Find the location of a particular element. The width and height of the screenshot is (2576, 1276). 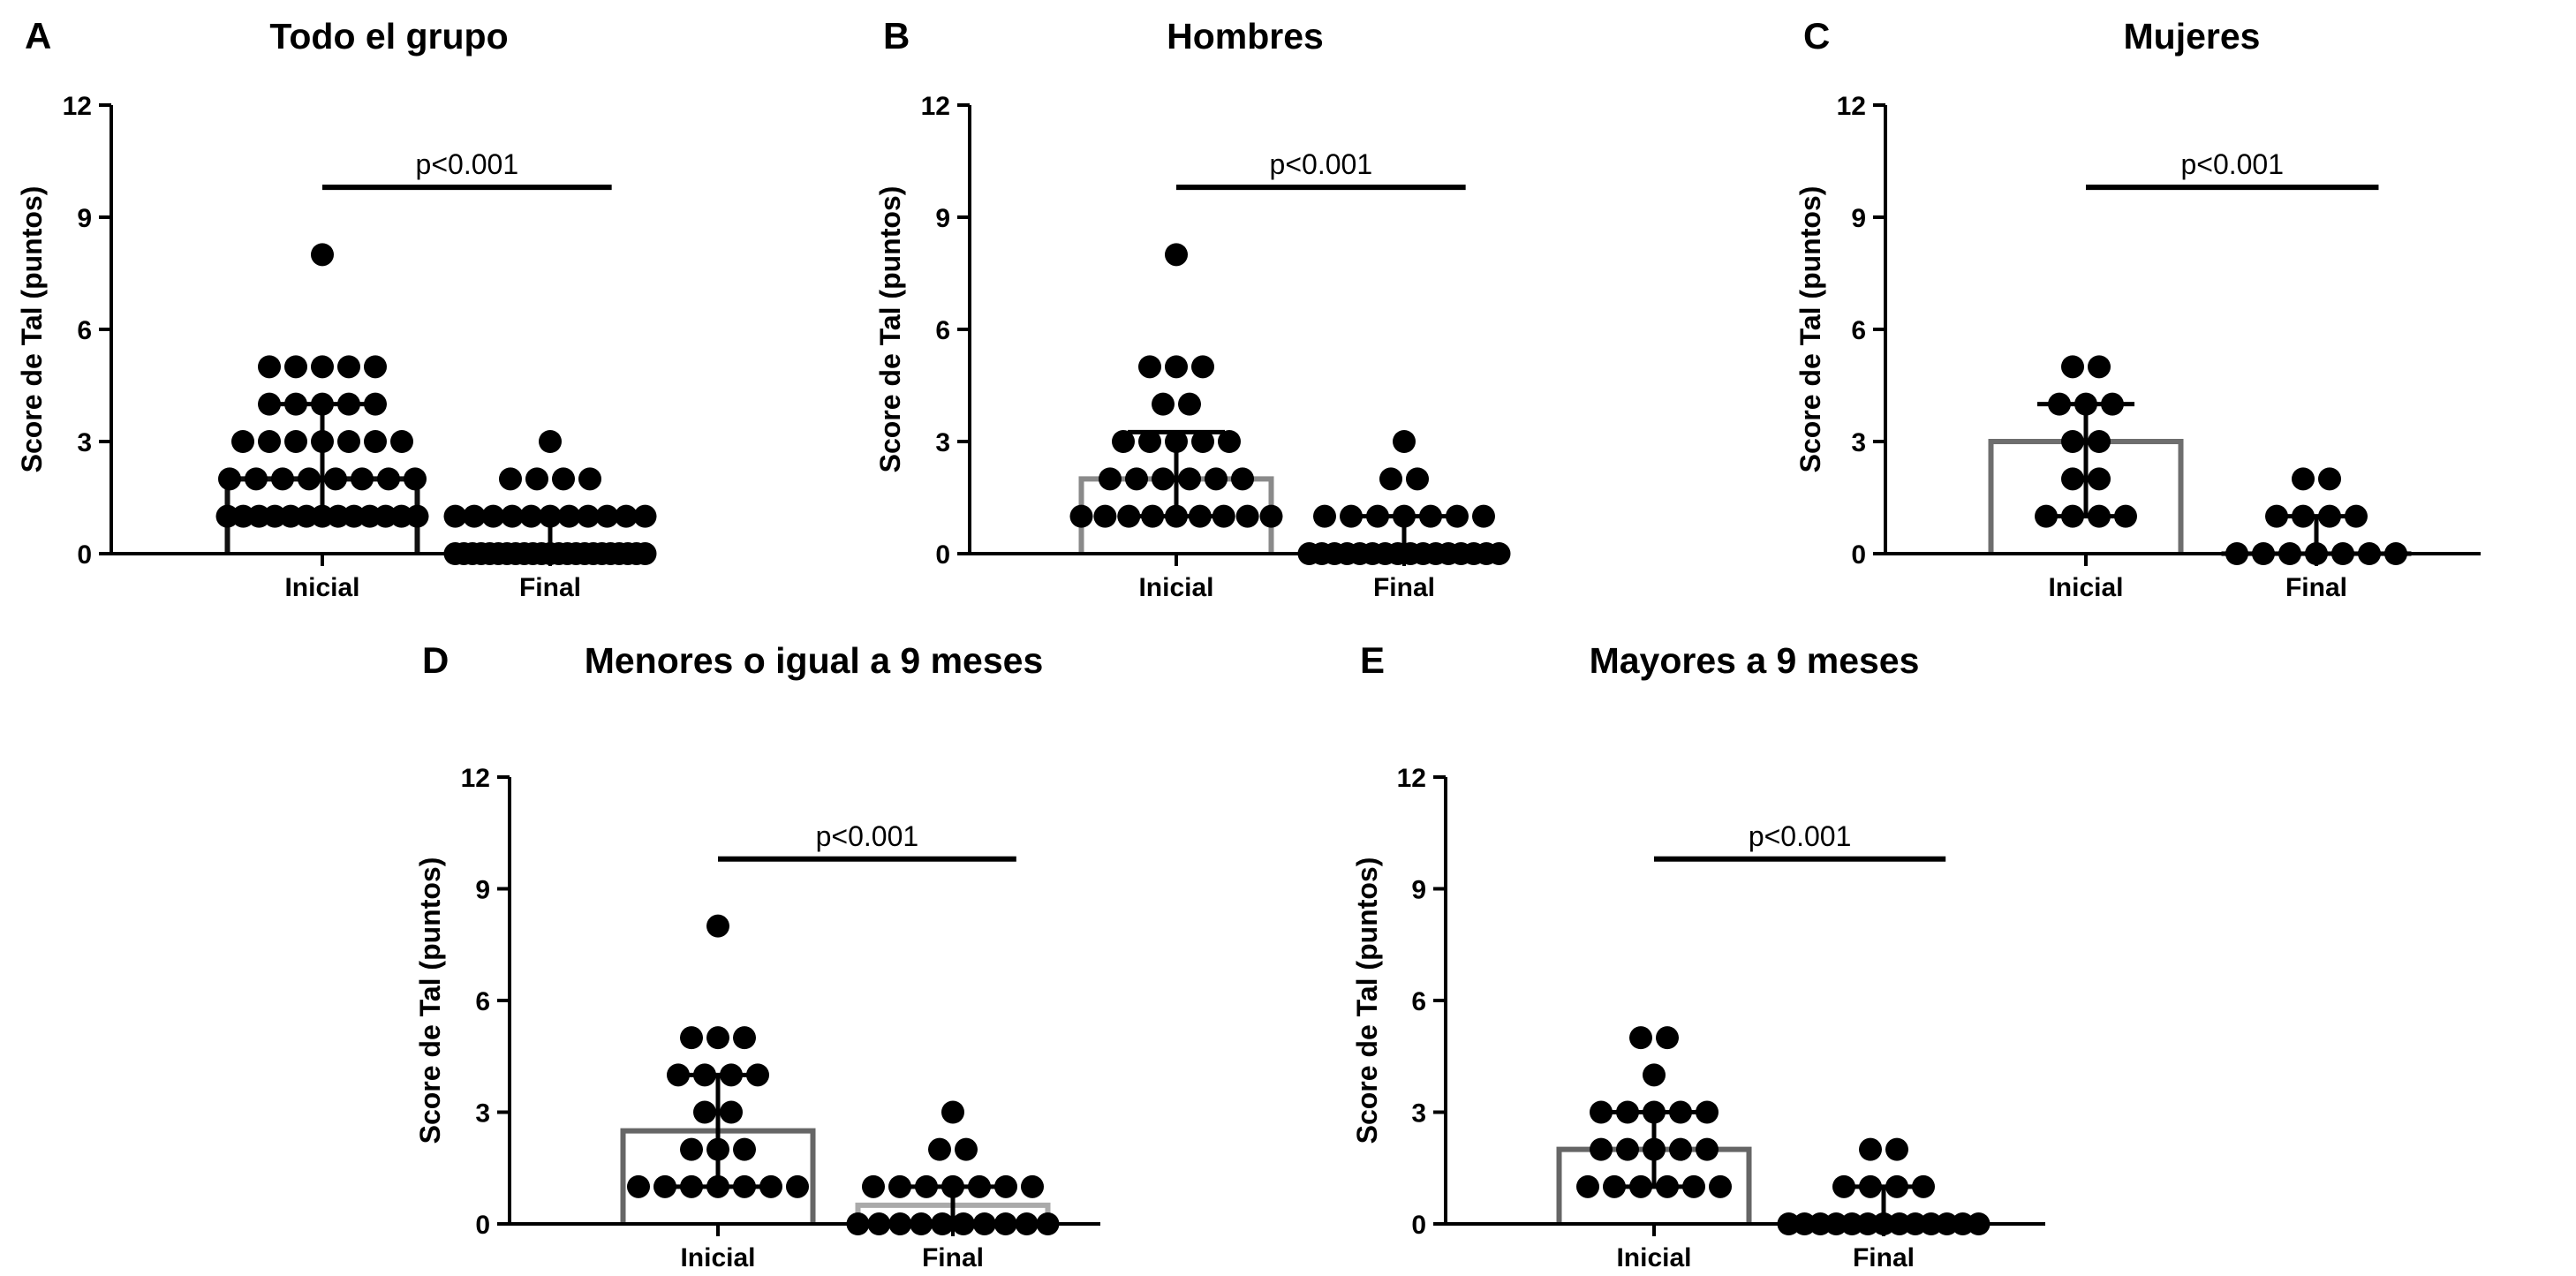

panel-letter: E is located at coordinates (1372, 660).